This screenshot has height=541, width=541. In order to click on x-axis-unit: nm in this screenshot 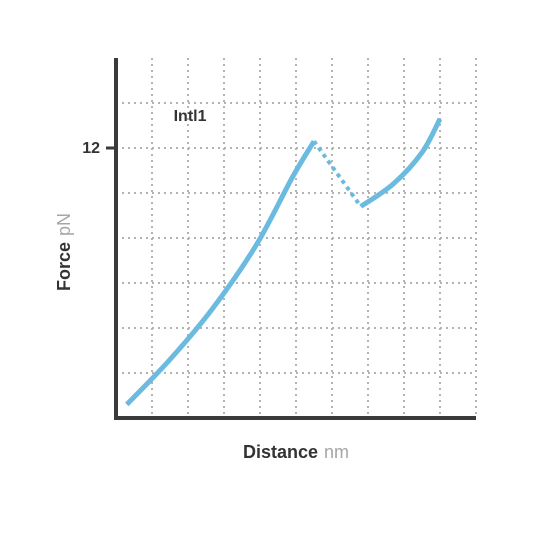, I will do `click(336, 452)`.